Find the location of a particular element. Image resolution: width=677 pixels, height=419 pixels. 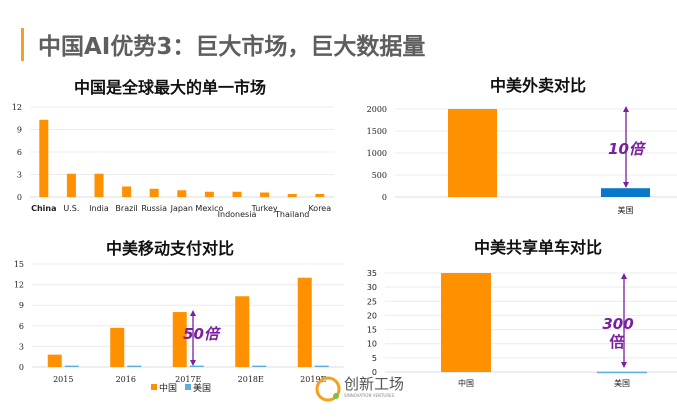

x-tick-label: U.S. is located at coordinates (71, 208).